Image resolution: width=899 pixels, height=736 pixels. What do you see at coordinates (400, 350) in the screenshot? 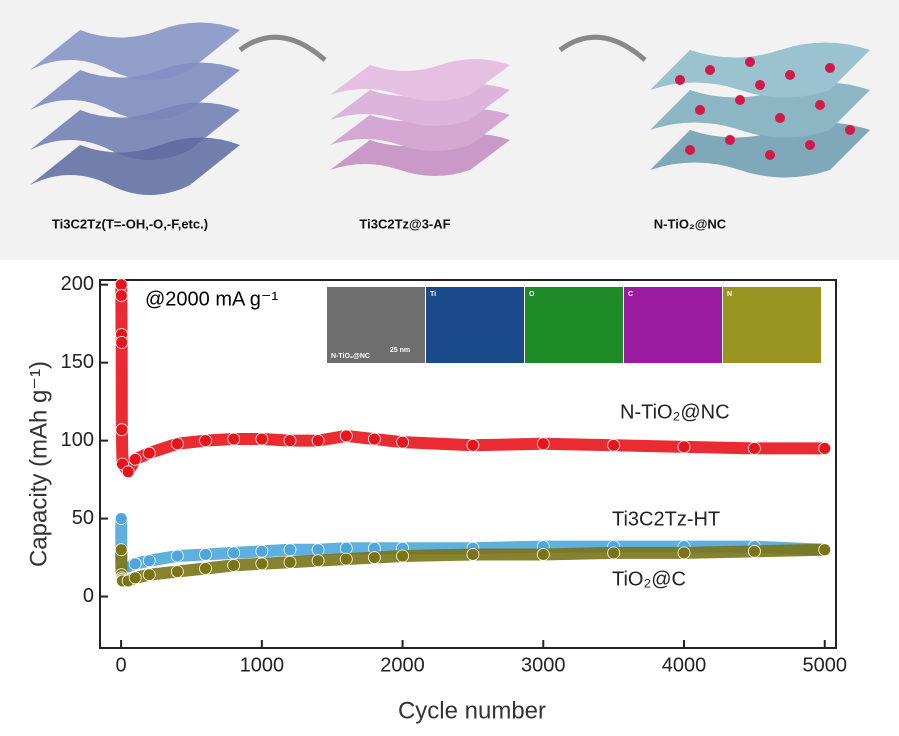
I see `inset-scale: 25 nm` at bounding box center [400, 350].